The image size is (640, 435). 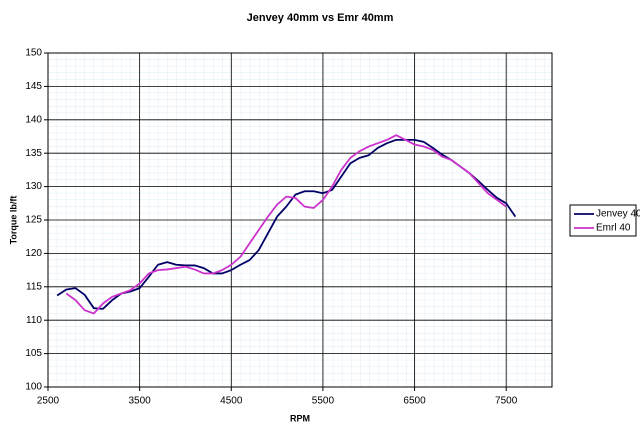 What do you see at coordinates (300, 418) in the screenshot?
I see `x-axis-label: RPM` at bounding box center [300, 418].